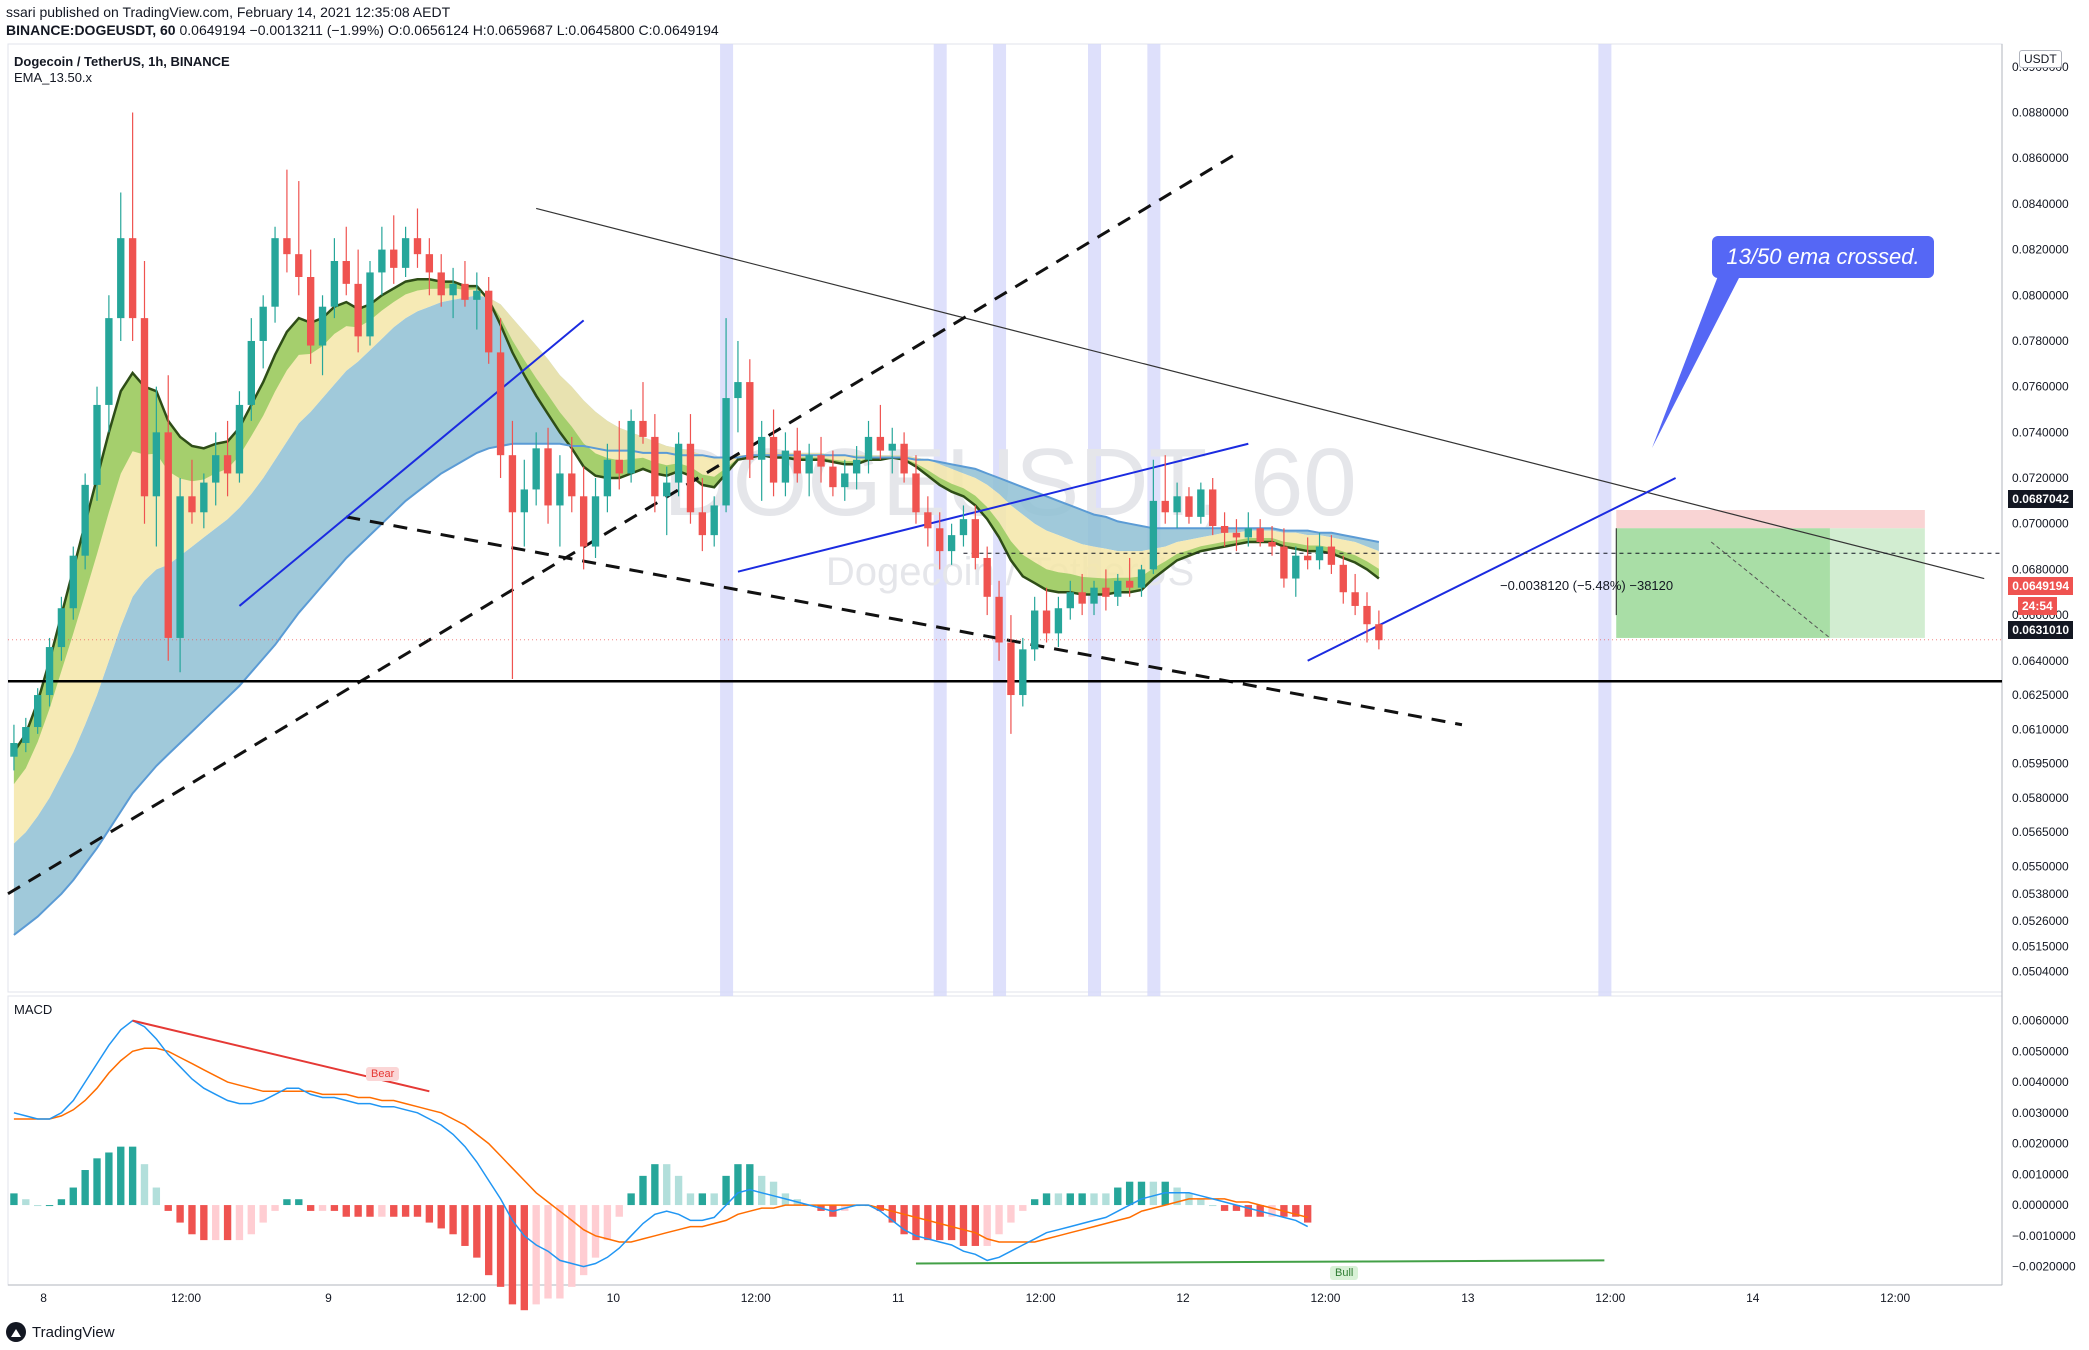 This screenshot has height=1350, width=2089. Describe the element at coordinates (1183, 1298) in the screenshot. I see `time-tick-label: 12` at that location.